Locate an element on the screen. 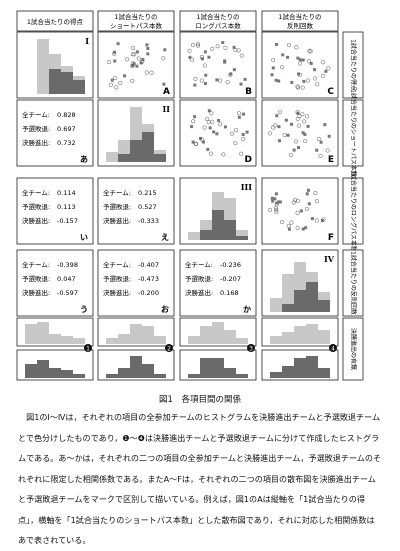  column-header-text: ショートパス本数 is located at coordinates (136, 25).